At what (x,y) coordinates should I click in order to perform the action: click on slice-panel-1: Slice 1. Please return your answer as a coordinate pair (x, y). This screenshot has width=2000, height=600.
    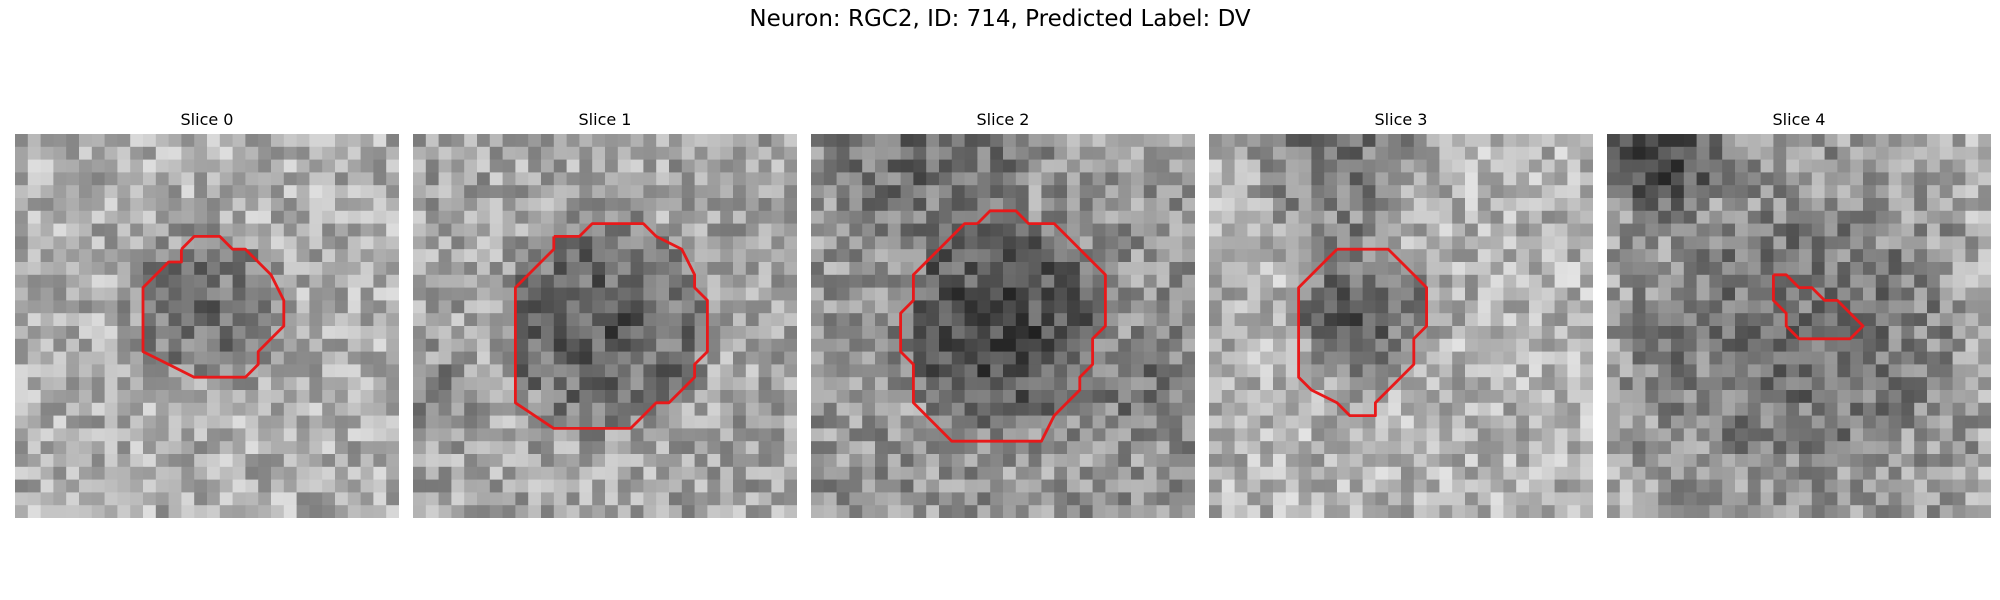
    Looking at the image, I should click on (605, 313).